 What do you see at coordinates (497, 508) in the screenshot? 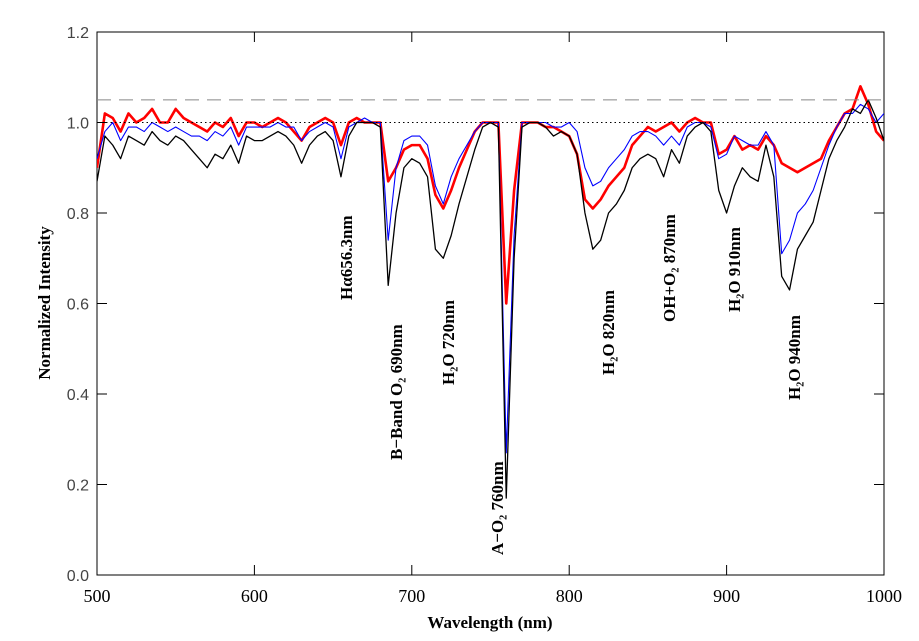
I see `annotation: A−O₂ 760nm` at bounding box center [497, 508].